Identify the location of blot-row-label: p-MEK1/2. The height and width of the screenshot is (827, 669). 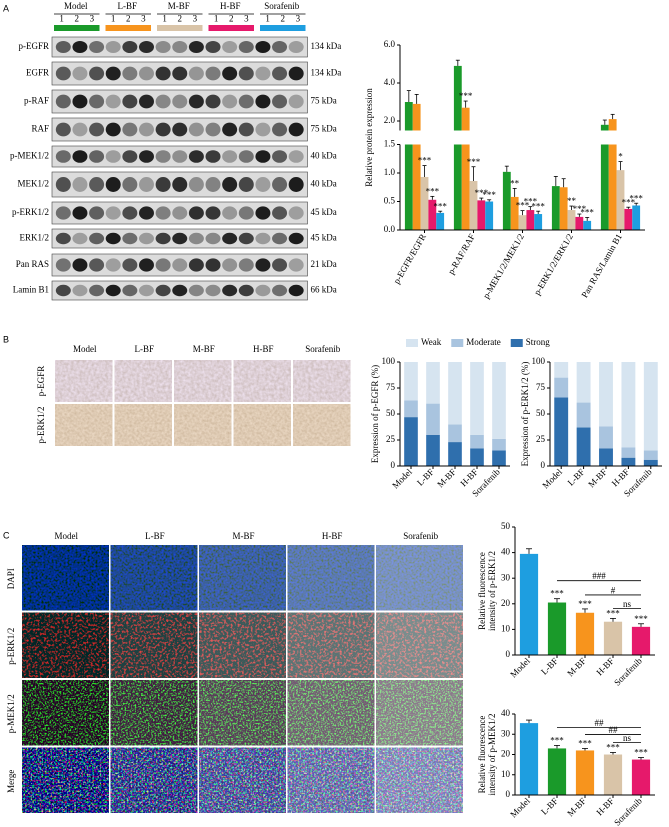
(29, 156).